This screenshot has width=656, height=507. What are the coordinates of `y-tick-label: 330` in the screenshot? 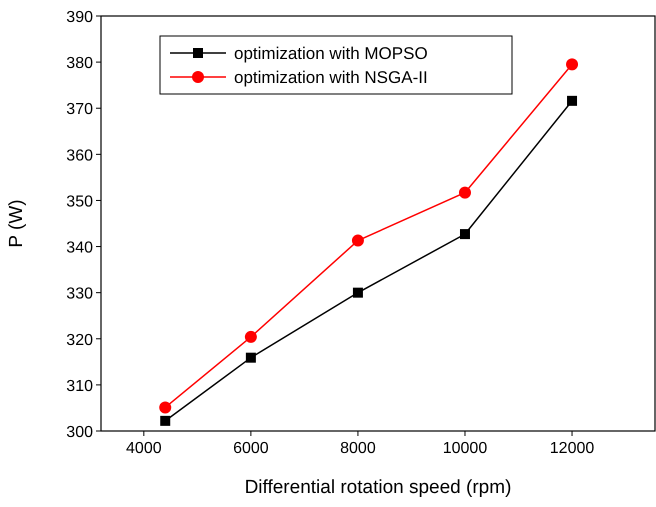 It's located at (80, 294).